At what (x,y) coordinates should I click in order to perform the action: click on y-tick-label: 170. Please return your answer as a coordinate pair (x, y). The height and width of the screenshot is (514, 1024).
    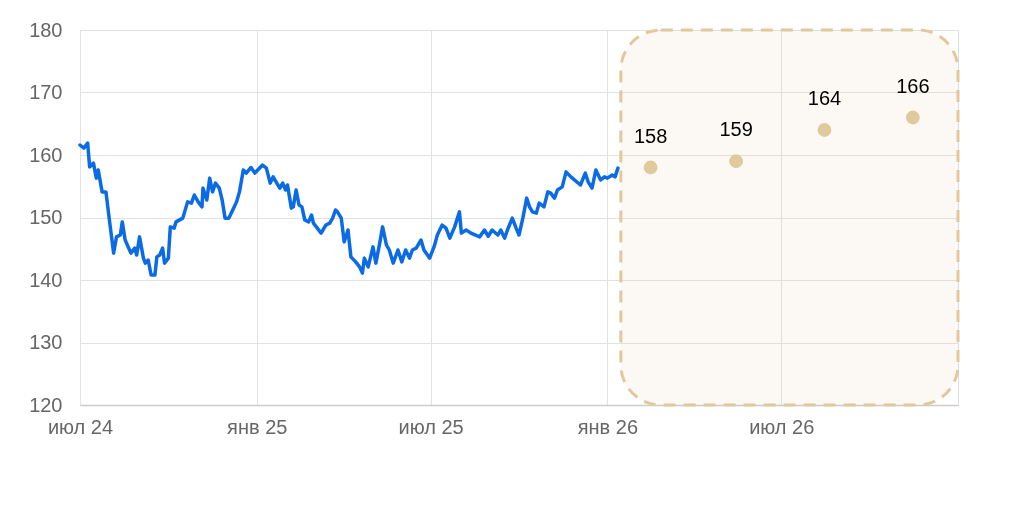
    Looking at the image, I should click on (46, 92).